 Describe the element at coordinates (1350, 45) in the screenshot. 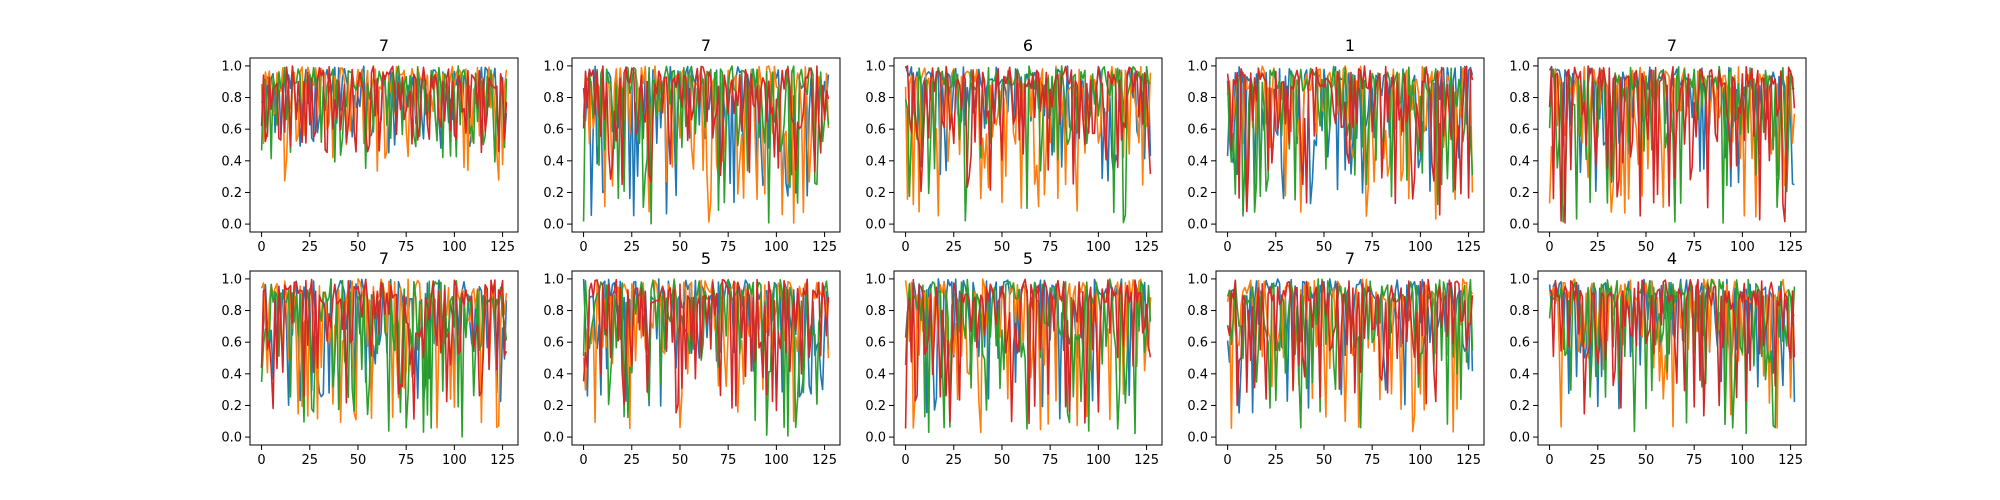

I see `subplot-title: 1` at that location.